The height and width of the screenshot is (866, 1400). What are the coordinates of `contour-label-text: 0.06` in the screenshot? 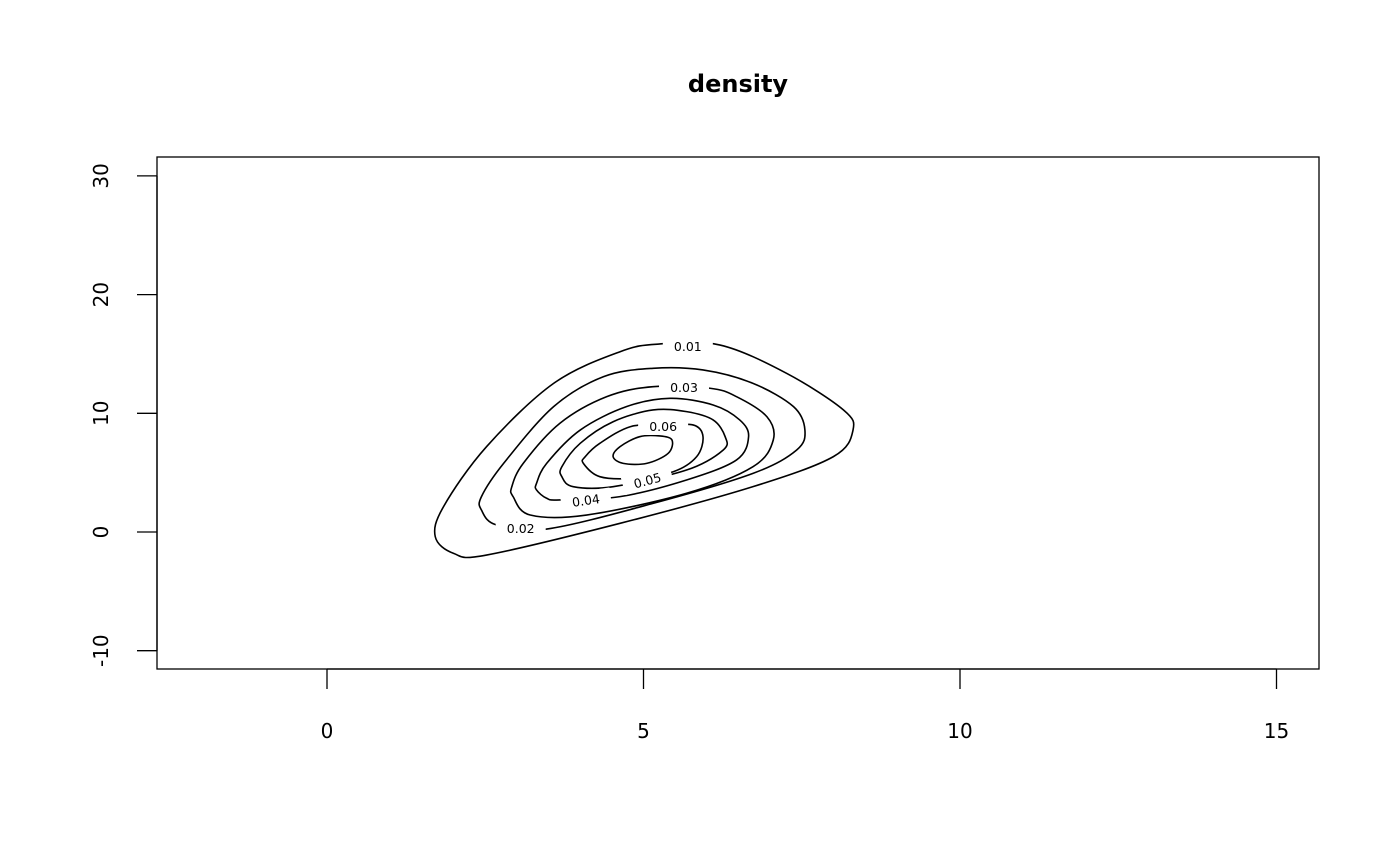 It's located at (663, 426).